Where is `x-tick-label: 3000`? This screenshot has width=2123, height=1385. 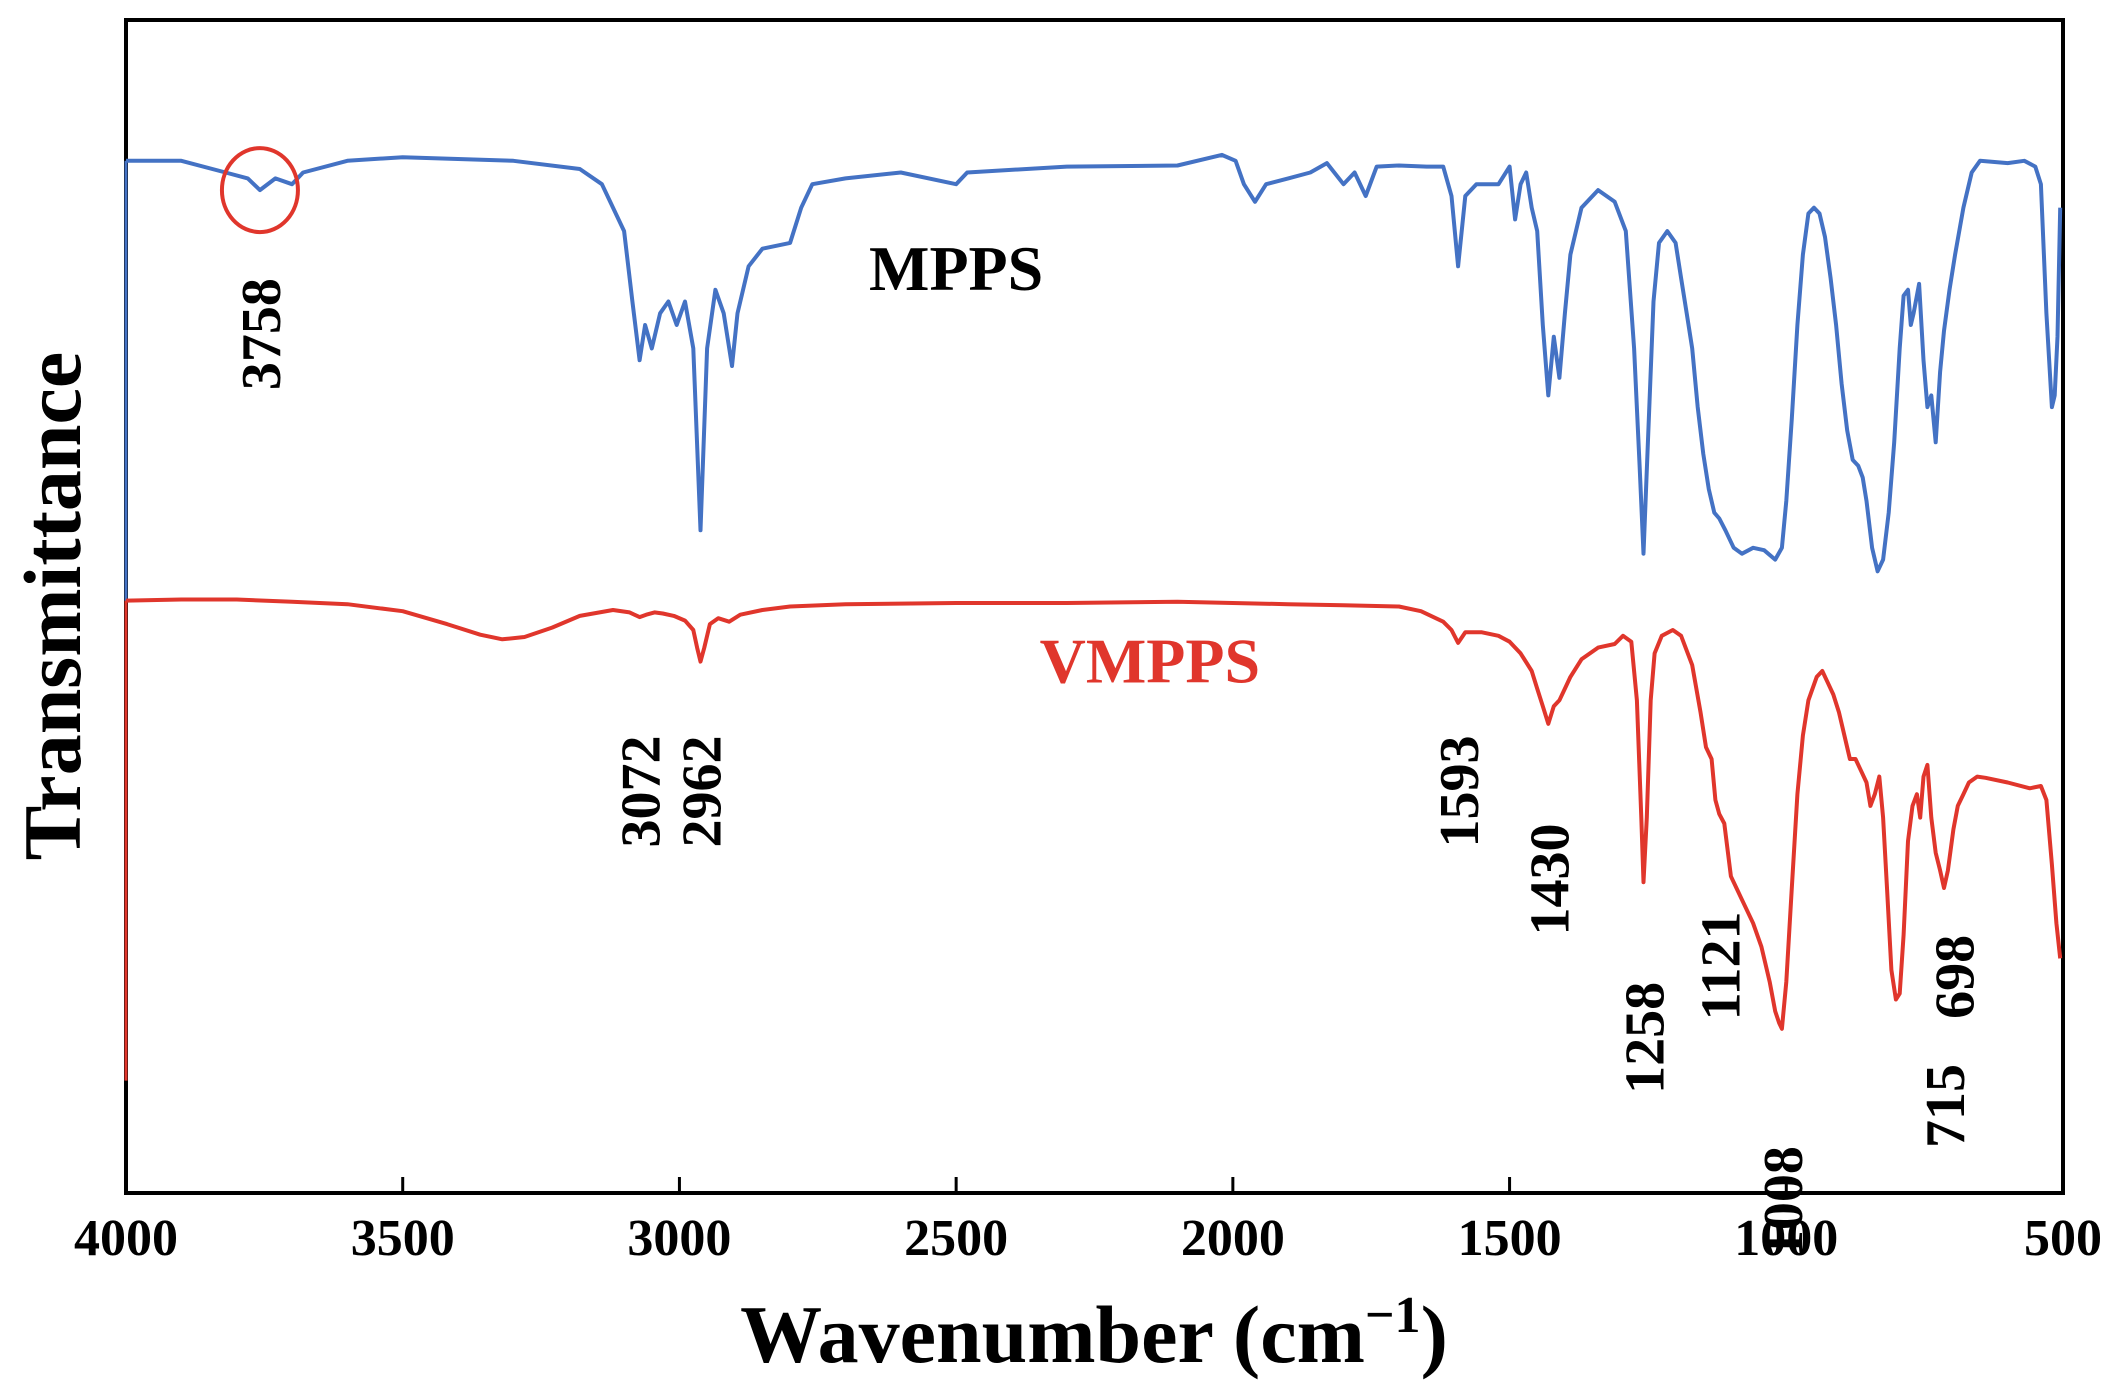
x-tick-label: 3000 is located at coordinates (679, 1238).